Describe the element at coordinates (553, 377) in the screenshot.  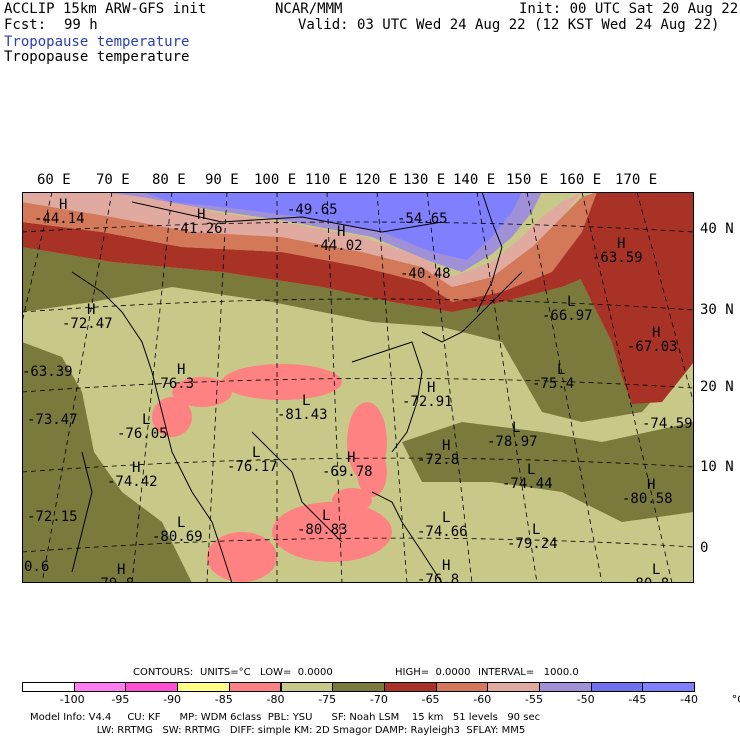
I see `extremum-label: L-75.4` at that location.